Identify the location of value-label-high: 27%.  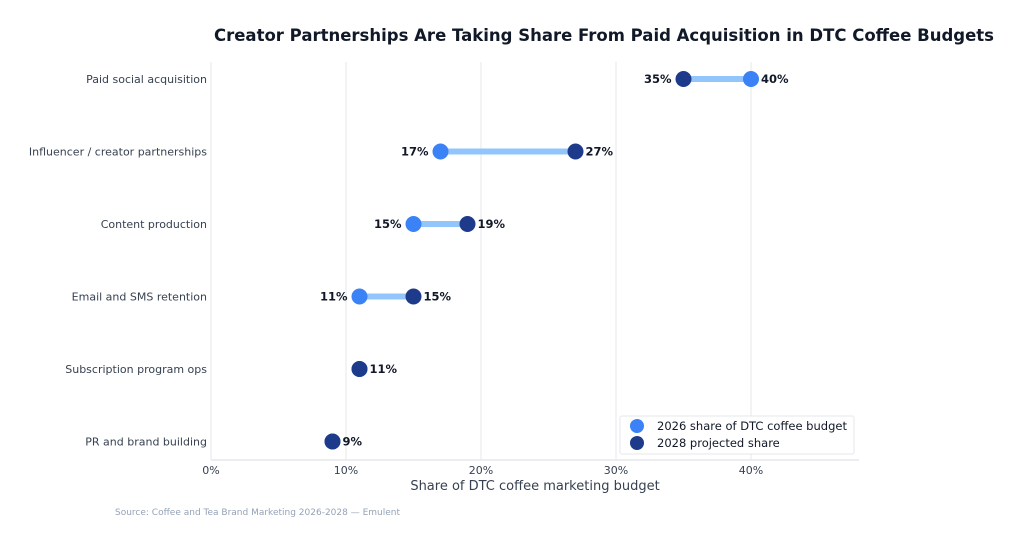
(600, 152).